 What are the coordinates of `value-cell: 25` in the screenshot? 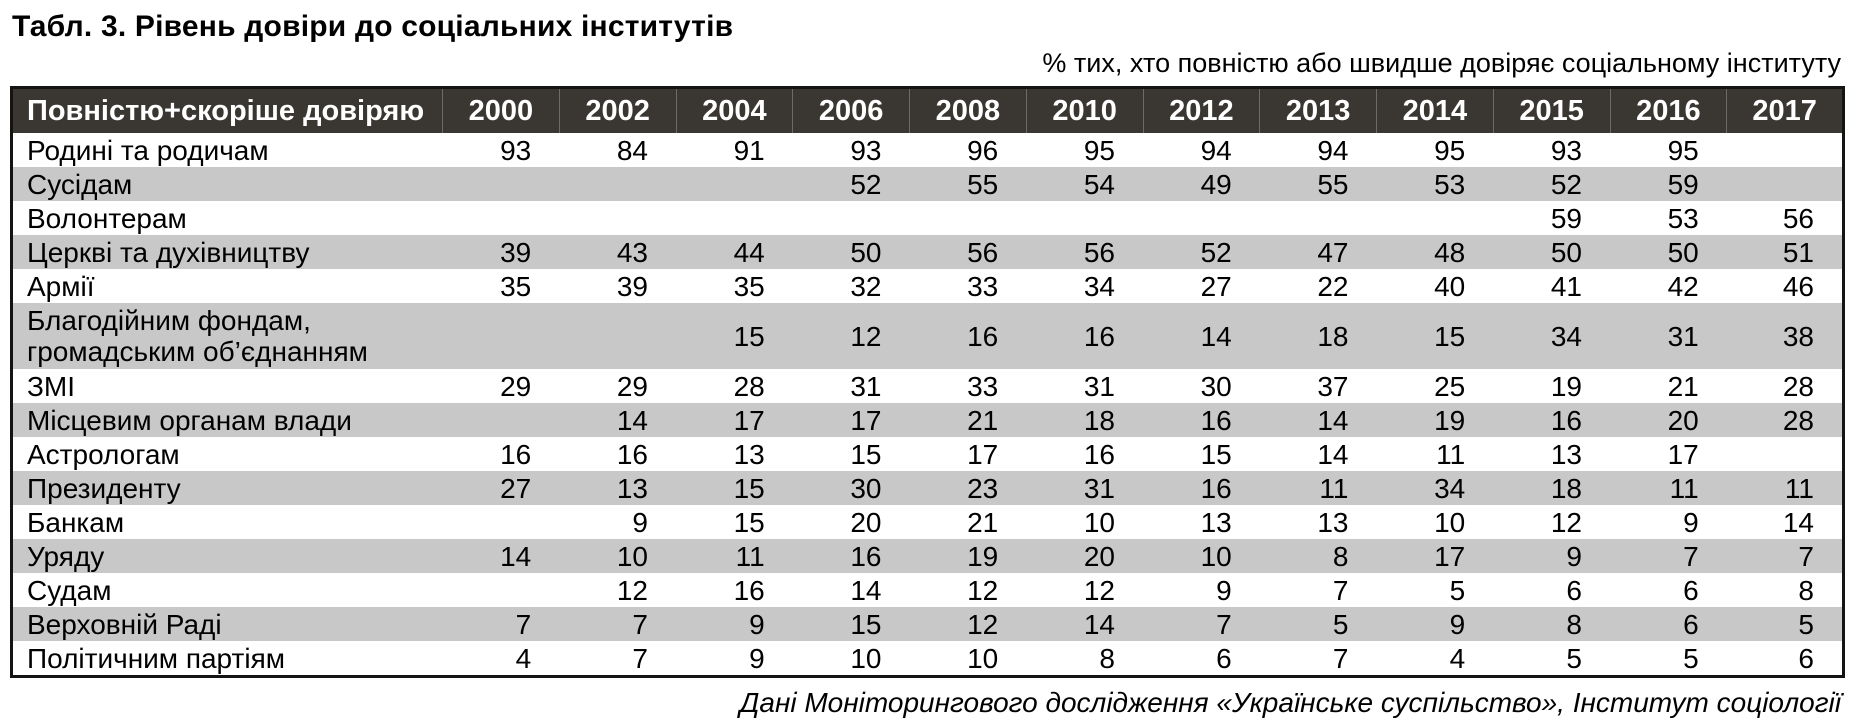 It's located at (1450, 386).